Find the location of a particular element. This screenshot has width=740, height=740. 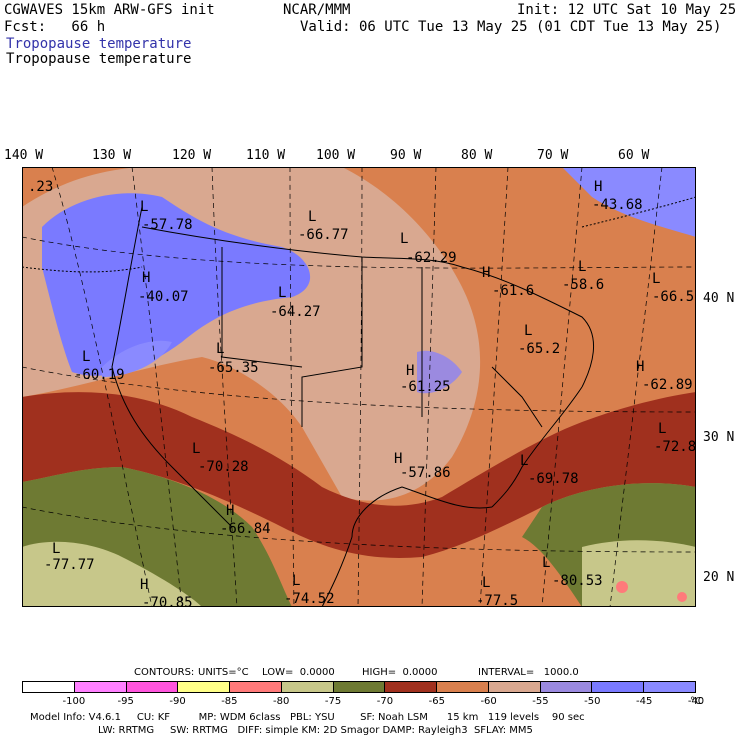

contours-units: UNITS=°C is located at coordinates (223, 672).